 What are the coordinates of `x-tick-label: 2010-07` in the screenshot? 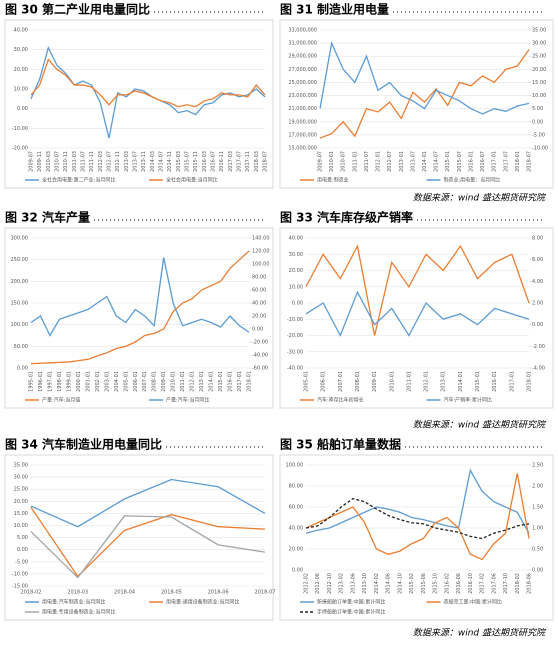 It's located at (344, 161).